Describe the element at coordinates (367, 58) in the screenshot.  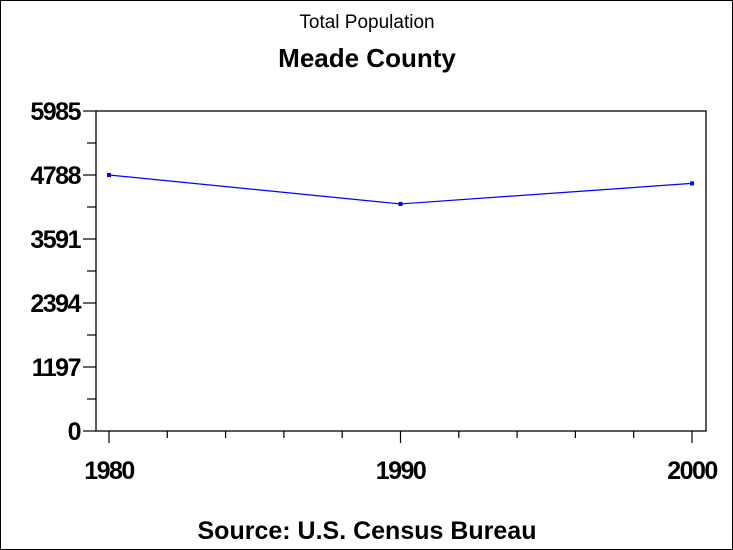
I see `chart-subtitle: Meade County` at that location.